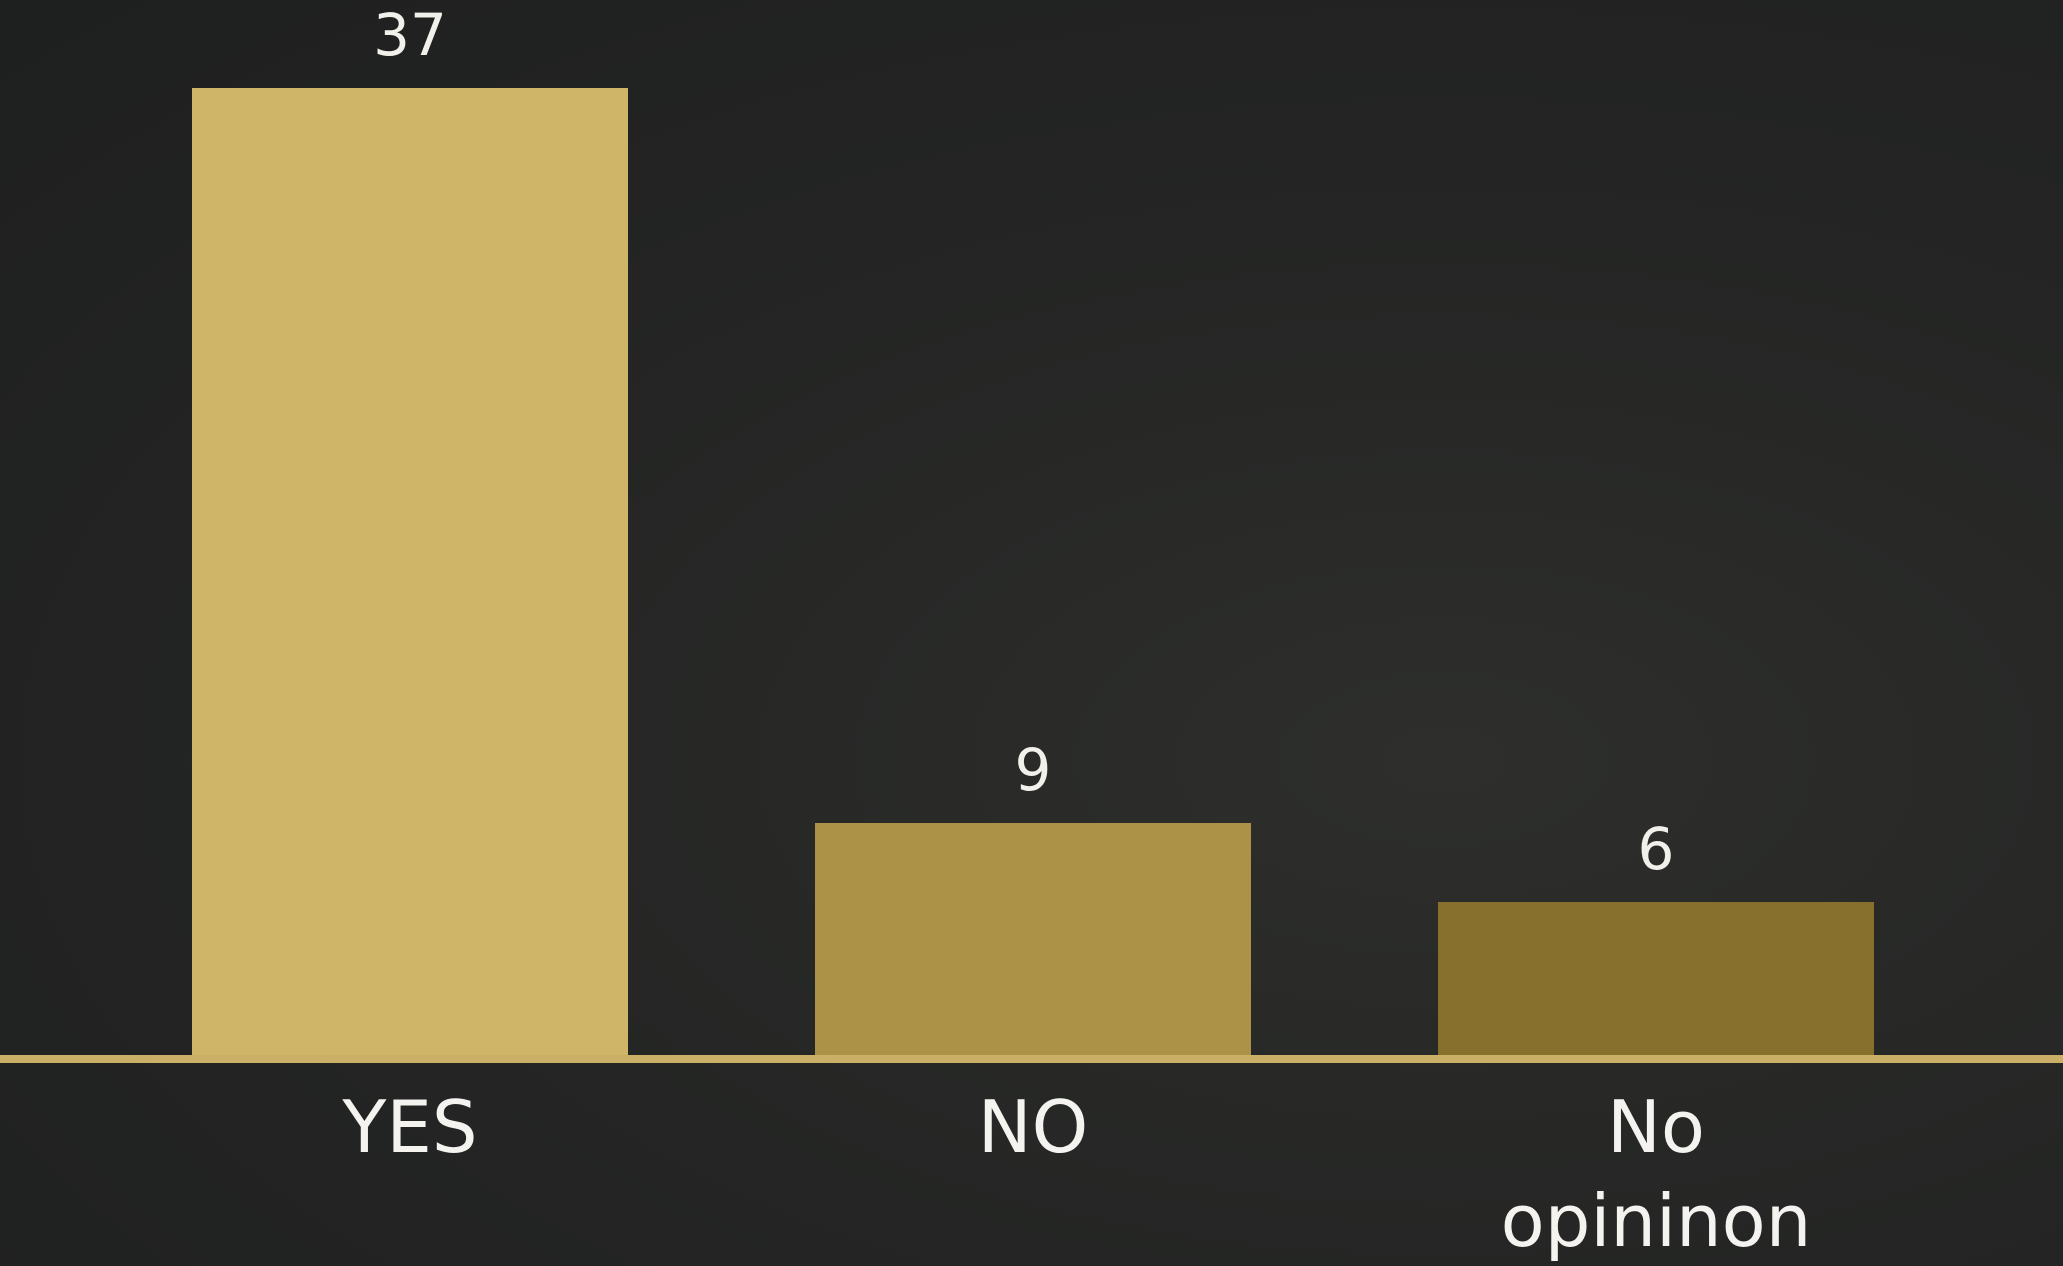 This screenshot has height=1266, width=2063. I want to click on value-label: 9, so click(1033, 769).